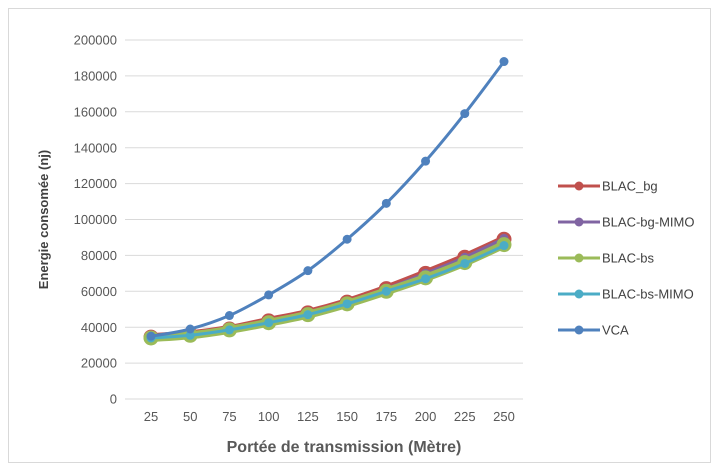 The width and height of the screenshot is (719, 471). Describe the element at coordinates (98, 363) in the screenshot. I see `y-tick-label: 20000` at that location.